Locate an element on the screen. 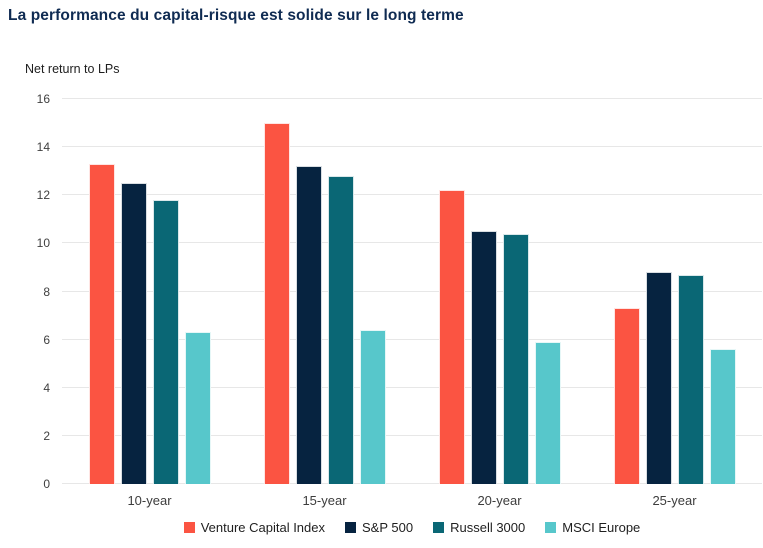 This screenshot has height=548, width=763. y-tick-label-12: 12 is located at coordinates (43, 195).